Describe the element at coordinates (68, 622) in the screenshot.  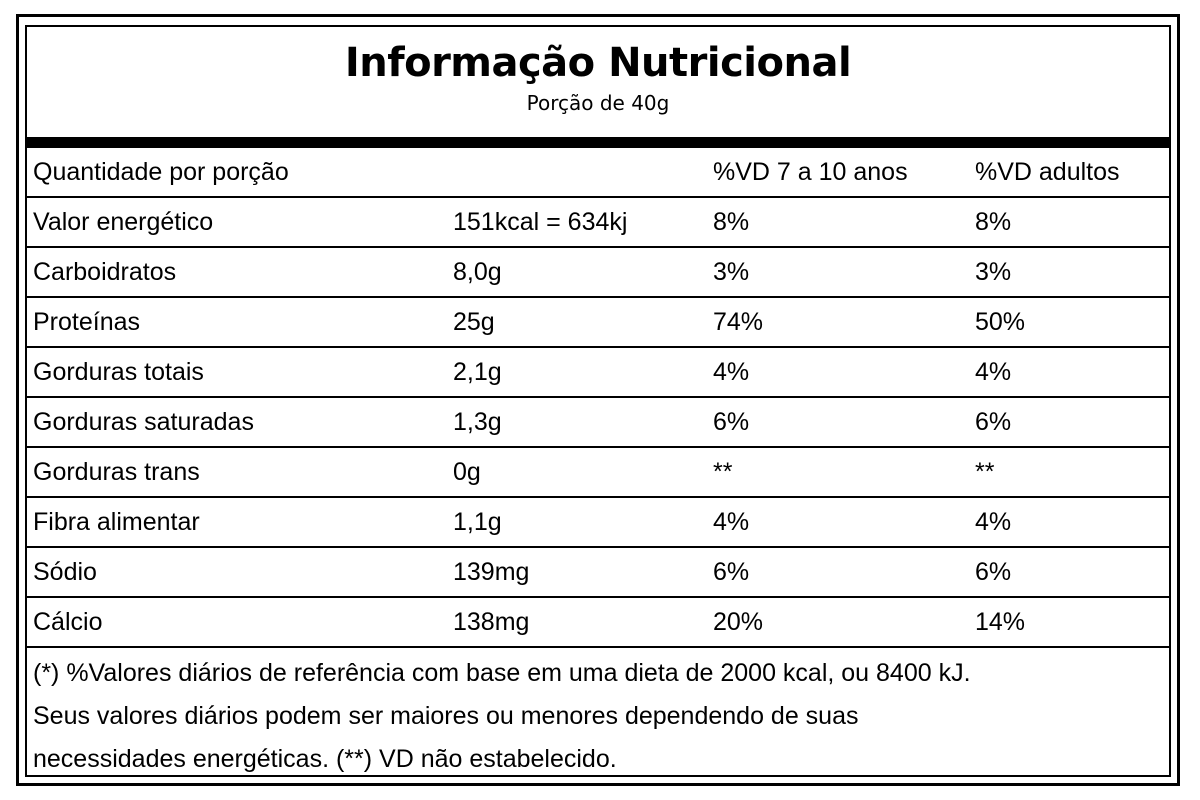
I see `nutrient-name: Cálcio` at that location.